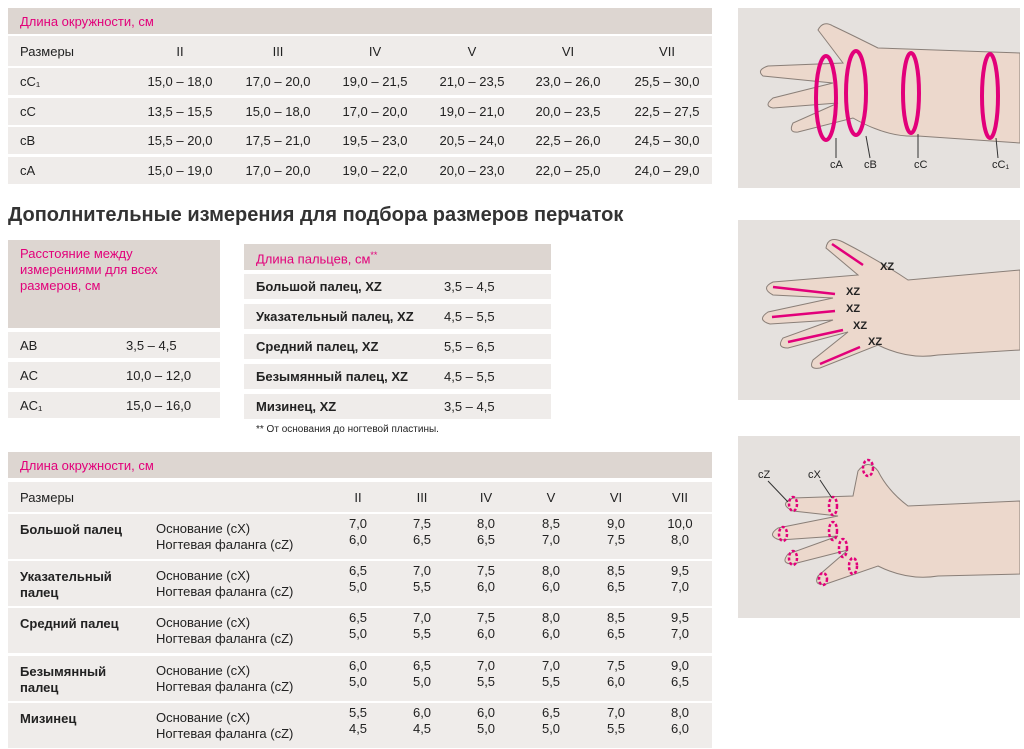  Describe the element at coordinates (568, 111) in the screenshot. I see `cell: 20,0 – 23,5` at that location.